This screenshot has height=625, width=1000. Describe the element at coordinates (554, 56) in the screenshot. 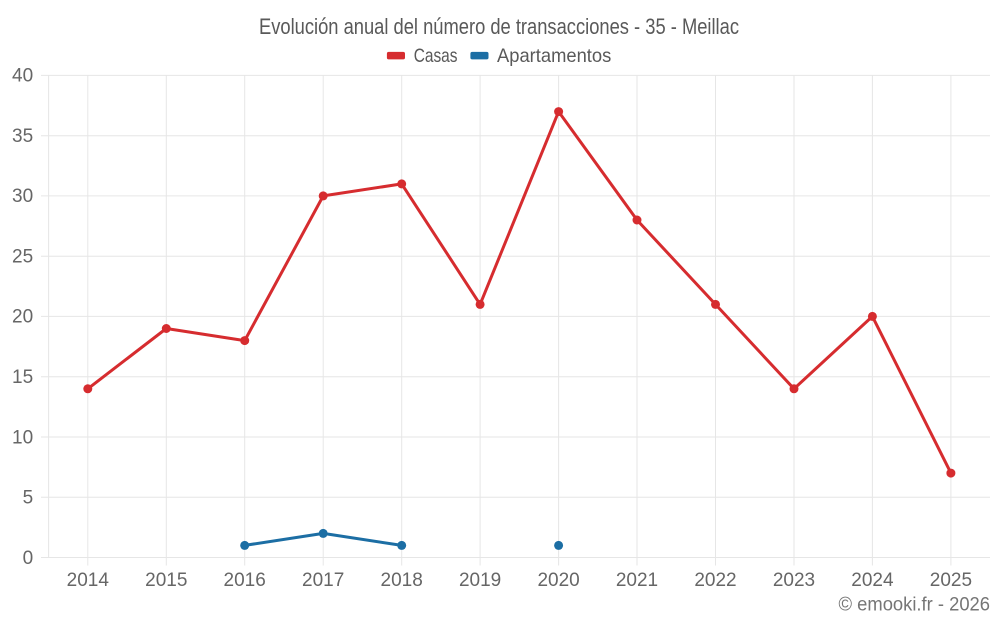

I see `svg-text: Apartamentos` at that location.